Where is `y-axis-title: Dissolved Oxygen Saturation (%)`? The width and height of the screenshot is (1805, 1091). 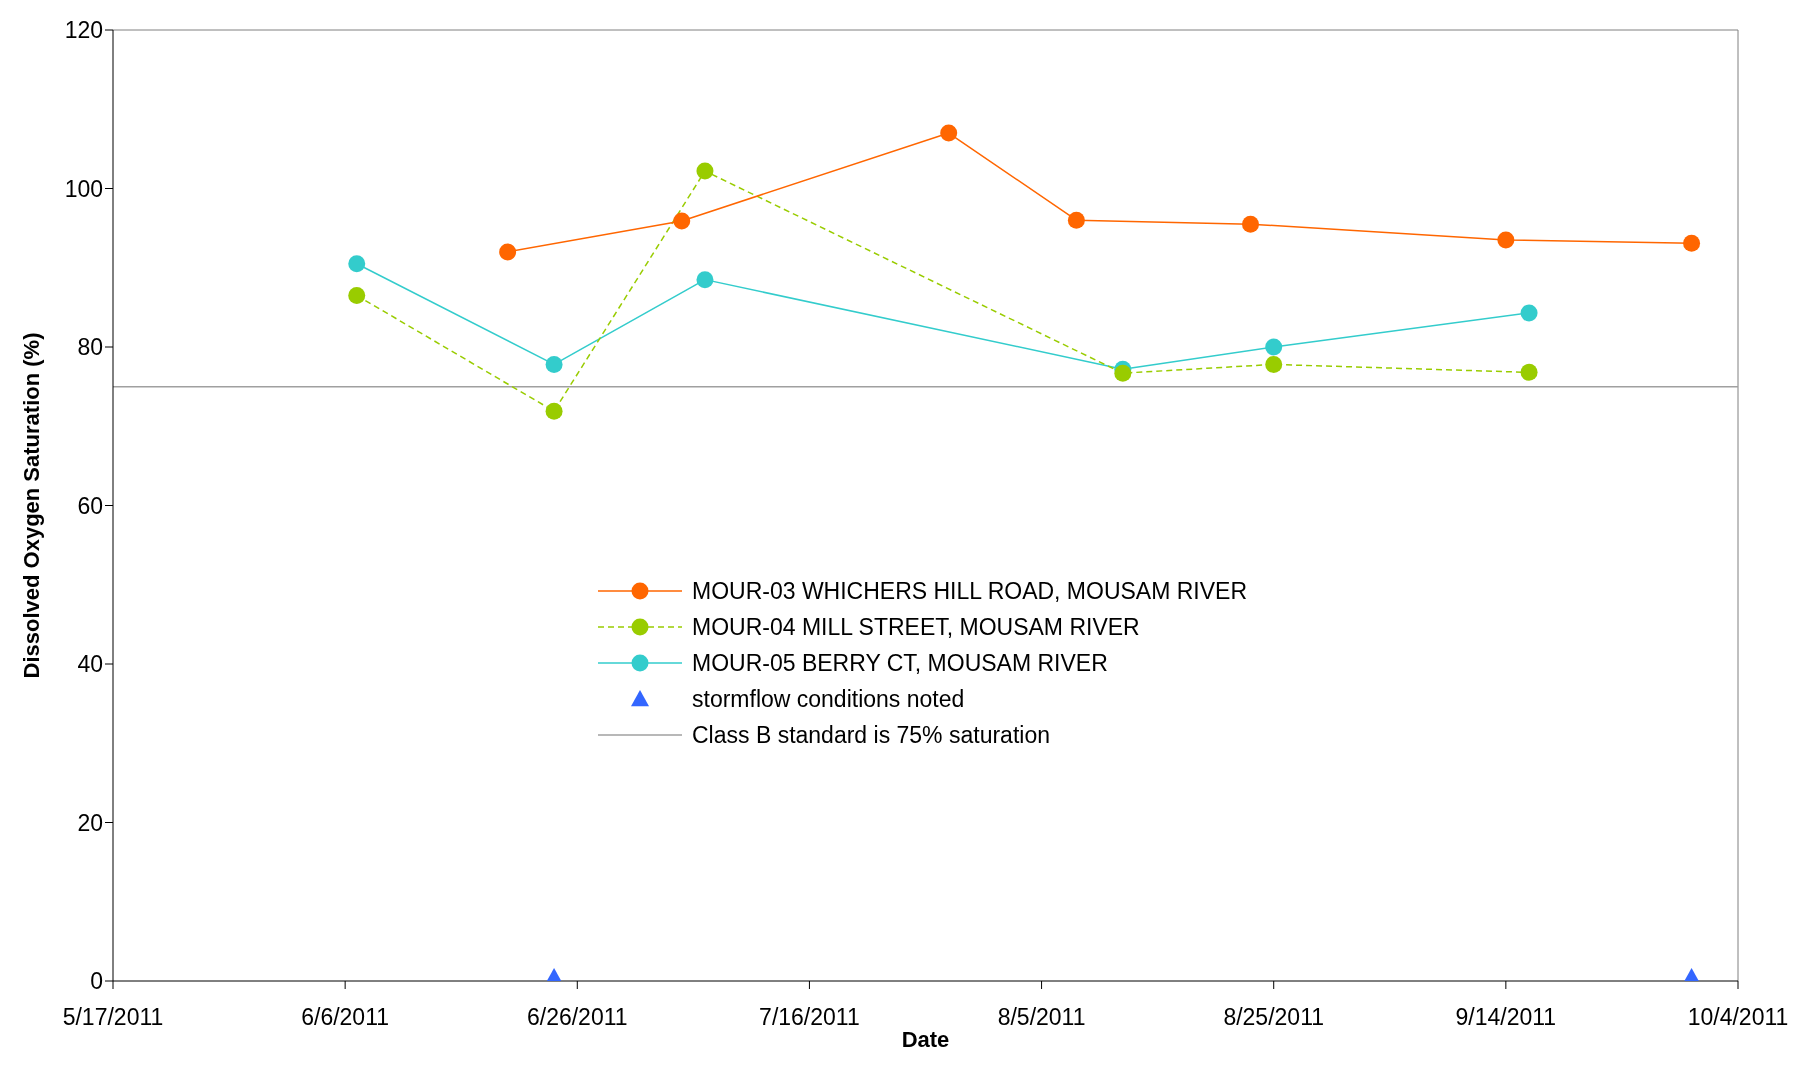
y-axis-title: Dissolved Oxygen Saturation (%) is located at coordinates (31, 505).